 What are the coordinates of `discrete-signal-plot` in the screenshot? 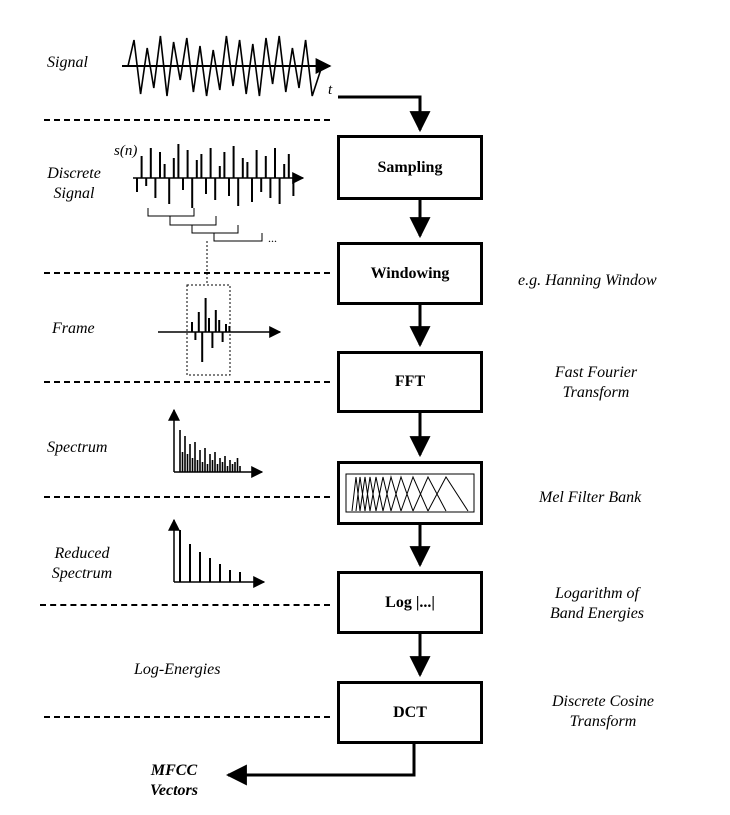 It's located at (219, 214).